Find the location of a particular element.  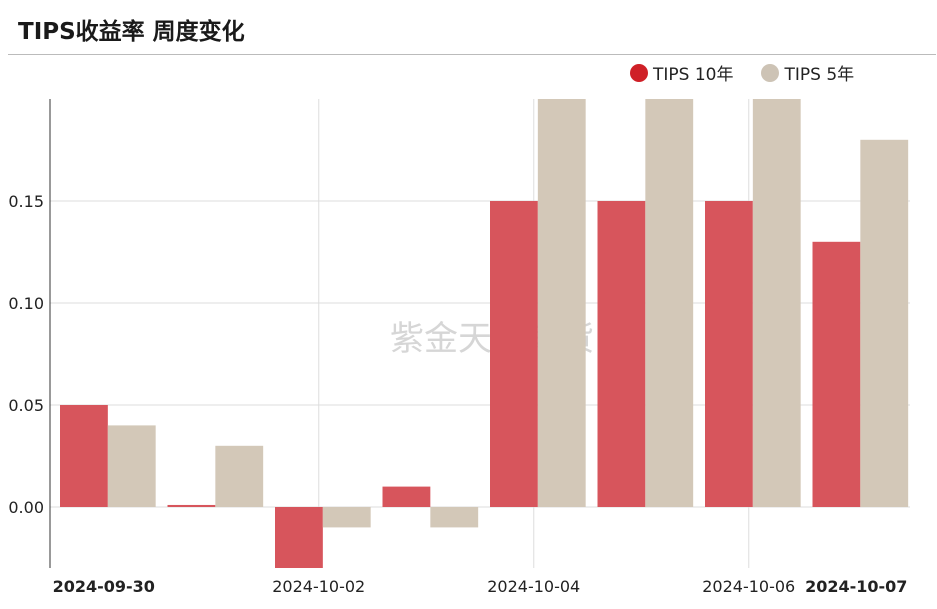

chart-title: TIPS收益率 周度变化 is located at coordinates (131, 32).